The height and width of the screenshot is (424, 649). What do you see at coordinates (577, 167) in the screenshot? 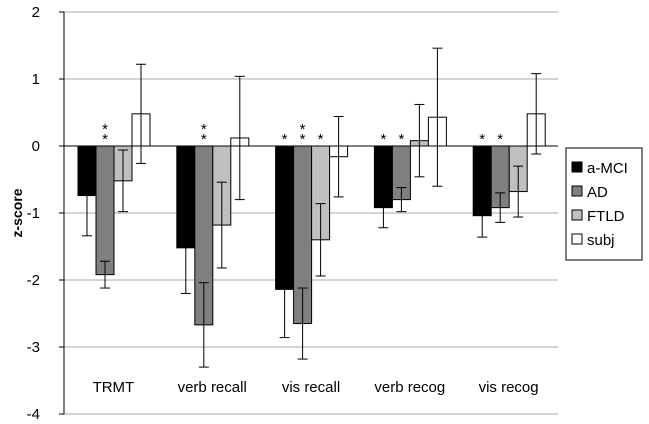
I see `legend-swatch-a-mci` at bounding box center [577, 167].